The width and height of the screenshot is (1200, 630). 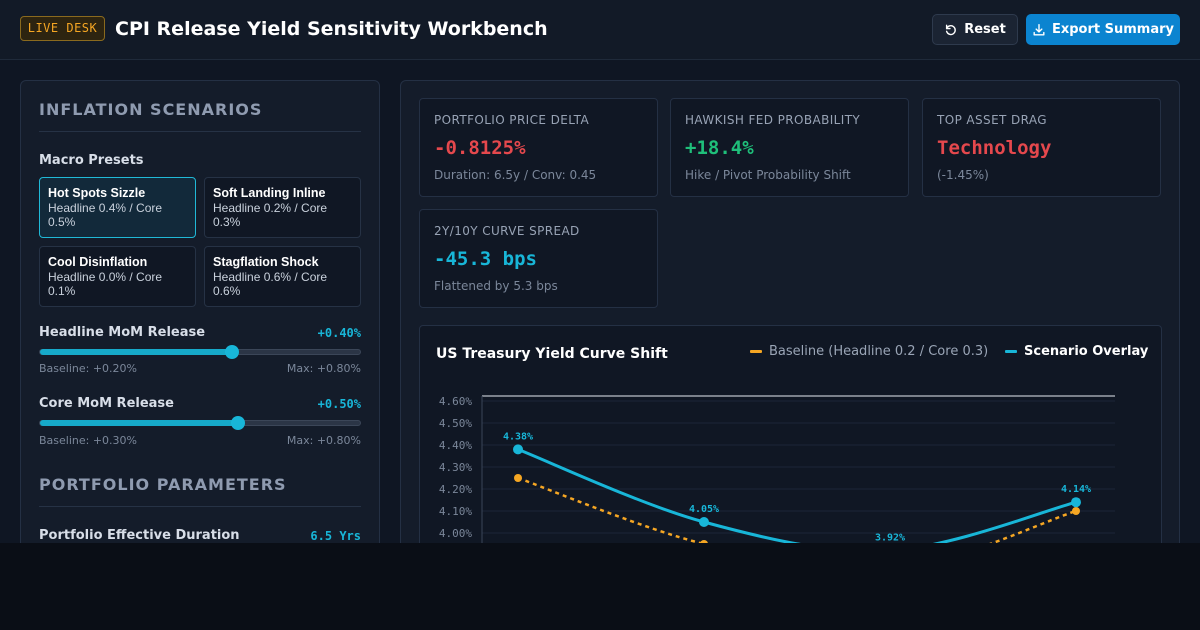 I want to click on kpi-value: -45.3 bps, so click(x=485, y=259).